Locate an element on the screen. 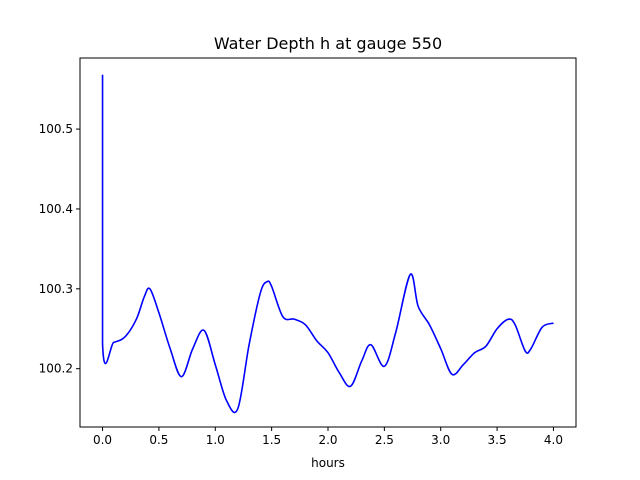 Image resolution: width=640 pixels, height=480 pixels. x-tick-label: 3.0 is located at coordinates (440, 440).